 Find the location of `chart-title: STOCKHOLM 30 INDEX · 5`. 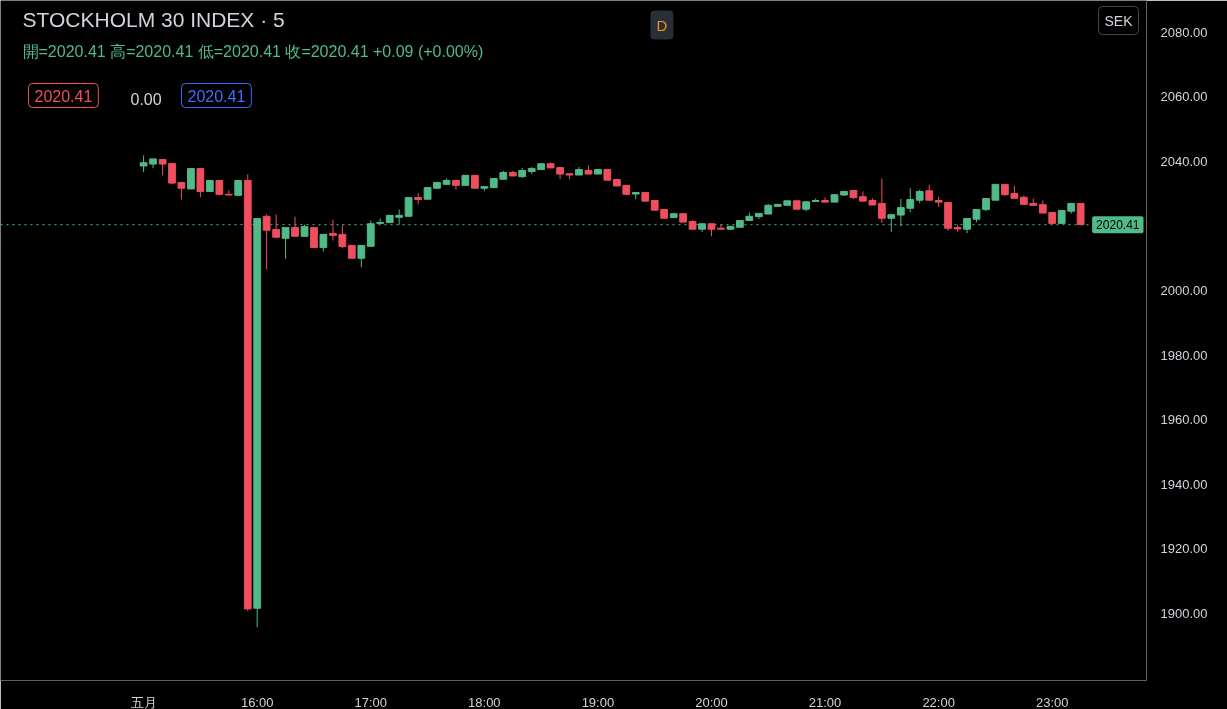

chart-title: STOCKHOLM 30 INDEX · 5 is located at coordinates (153, 19).